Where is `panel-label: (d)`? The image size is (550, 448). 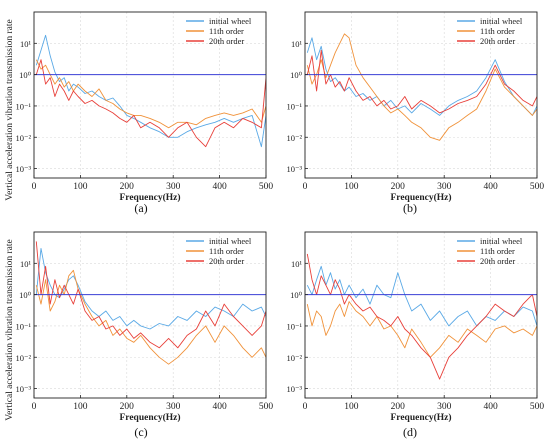
panel-label: (d) is located at coordinates (410, 432).